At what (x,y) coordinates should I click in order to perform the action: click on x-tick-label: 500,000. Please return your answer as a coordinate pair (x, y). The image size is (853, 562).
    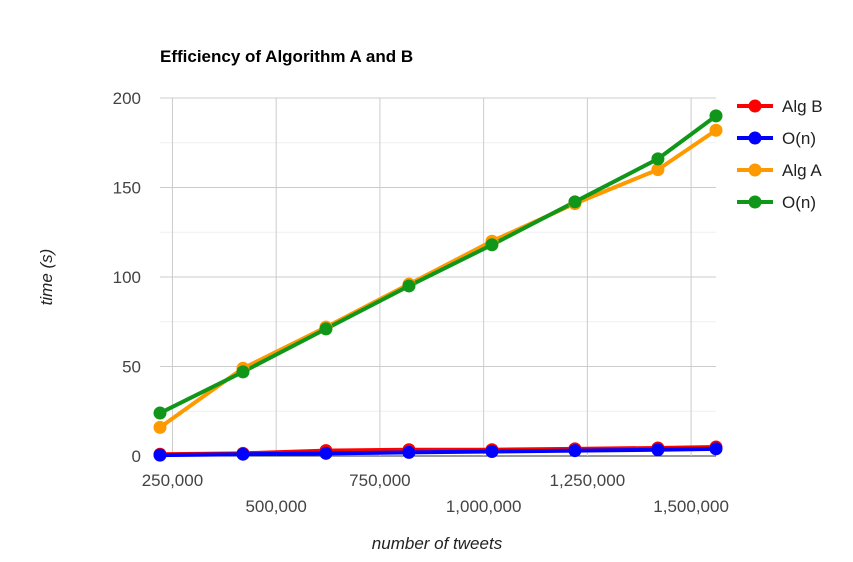
    Looking at the image, I should click on (275, 506).